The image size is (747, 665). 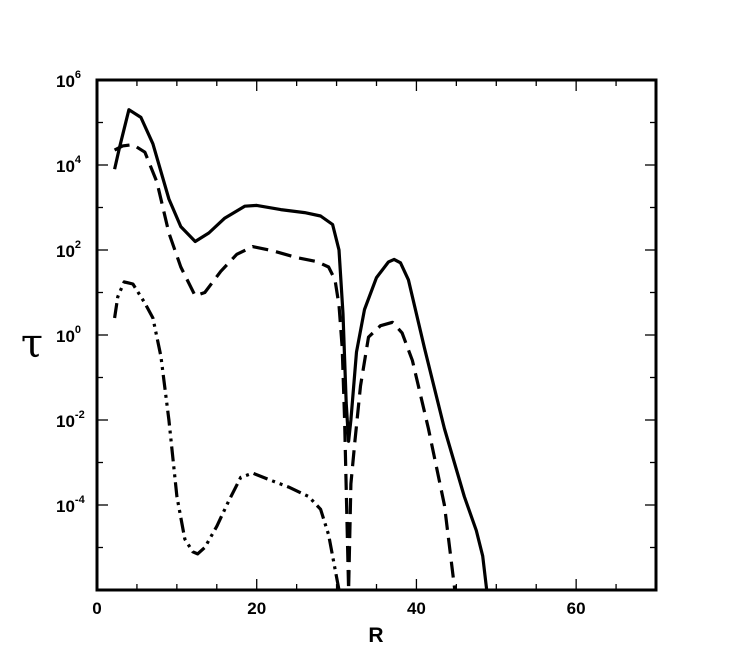 What do you see at coordinates (32, 344) in the screenshot?
I see `y-axis-title: τ` at bounding box center [32, 344].